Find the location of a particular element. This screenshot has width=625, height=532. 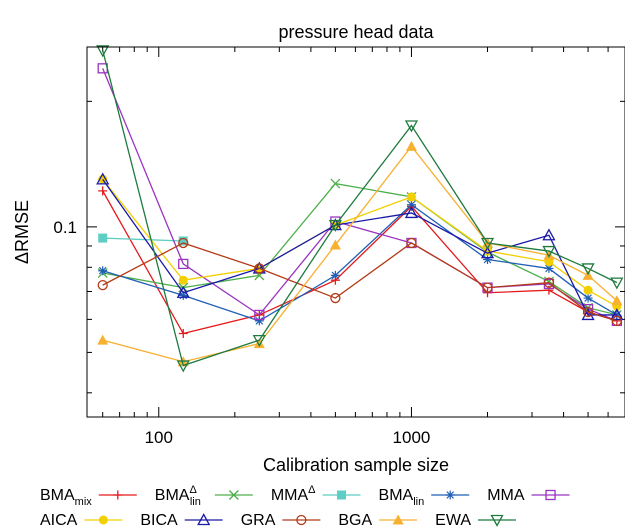

legend-label: BICA is located at coordinates (159, 520).